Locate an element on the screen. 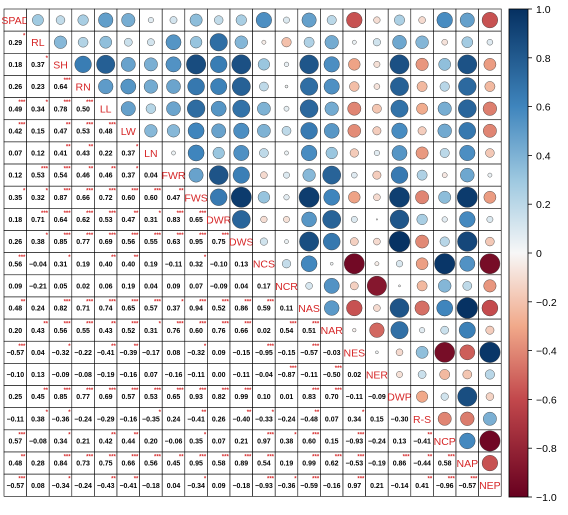 The width and height of the screenshot is (568, 515). coef-nas-ncs: 0.59 is located at coordinates (264, 309).